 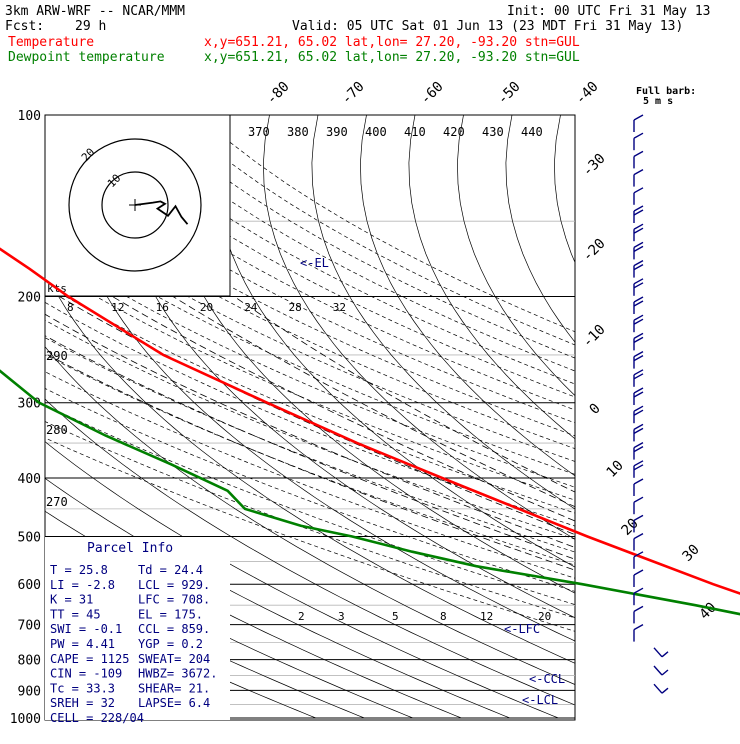 I want to click on pressure-label-500: 500, so click(x=29, y=537).